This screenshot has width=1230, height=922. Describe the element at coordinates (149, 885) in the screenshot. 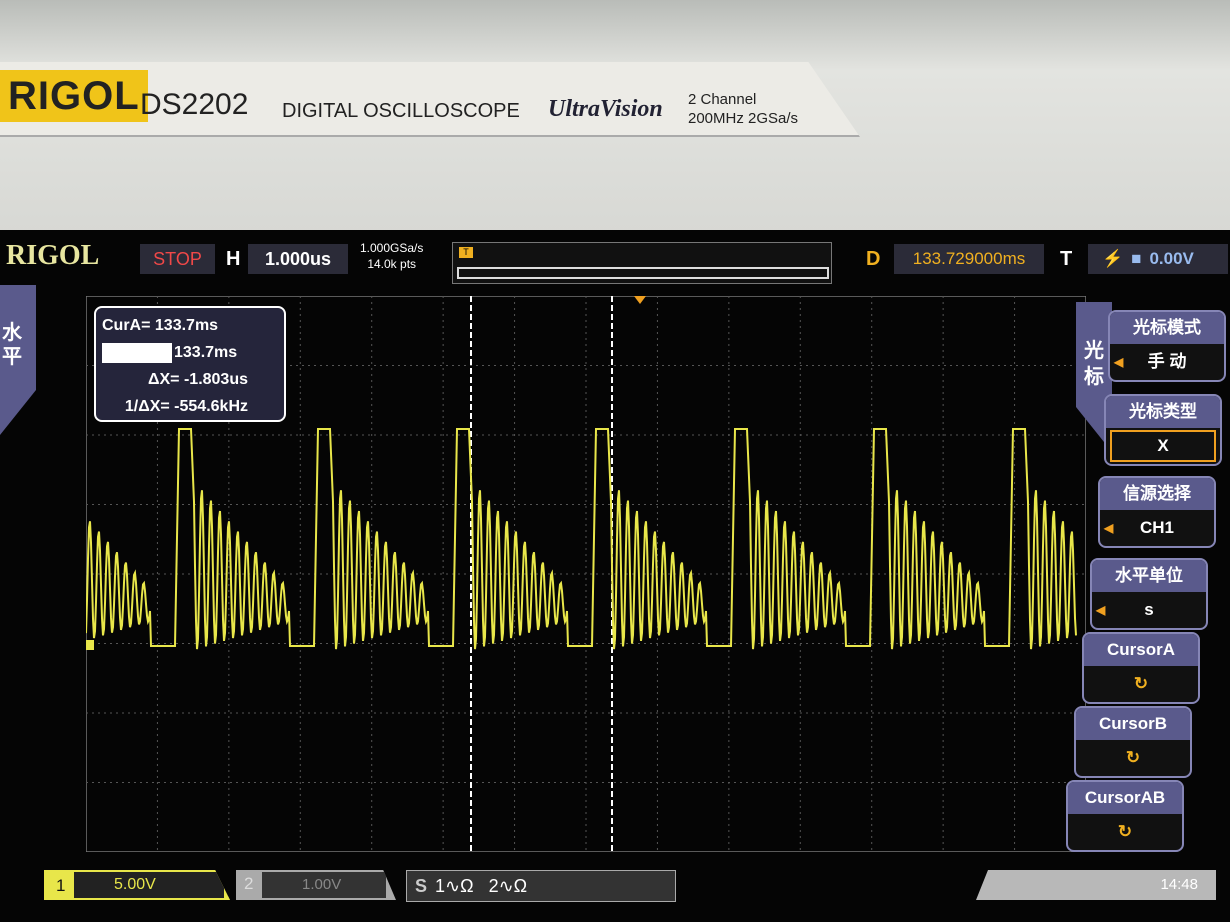

I see `ch1-scale: 5.00V` at that location.